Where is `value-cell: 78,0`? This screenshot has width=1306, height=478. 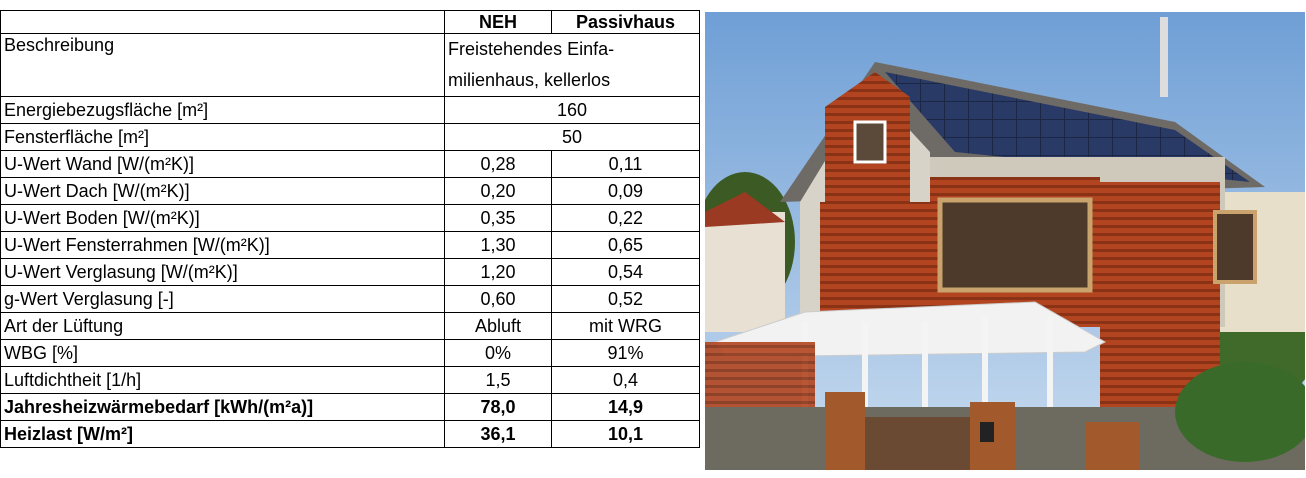
value-cell: 78,0 is located at coordinates (498, 407).